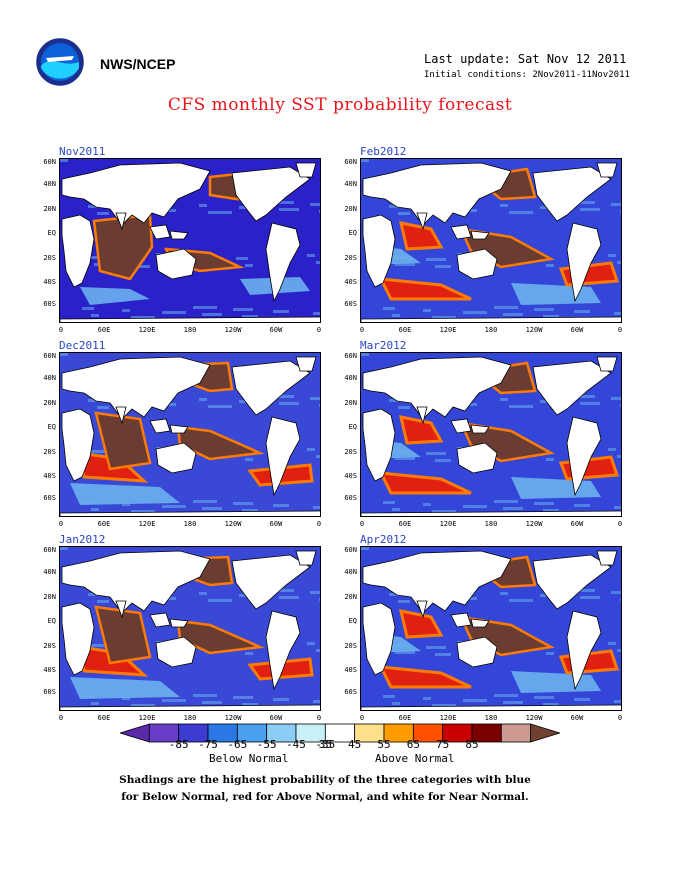  I want to click on panel-title: Dec2011, so click(82, 345).